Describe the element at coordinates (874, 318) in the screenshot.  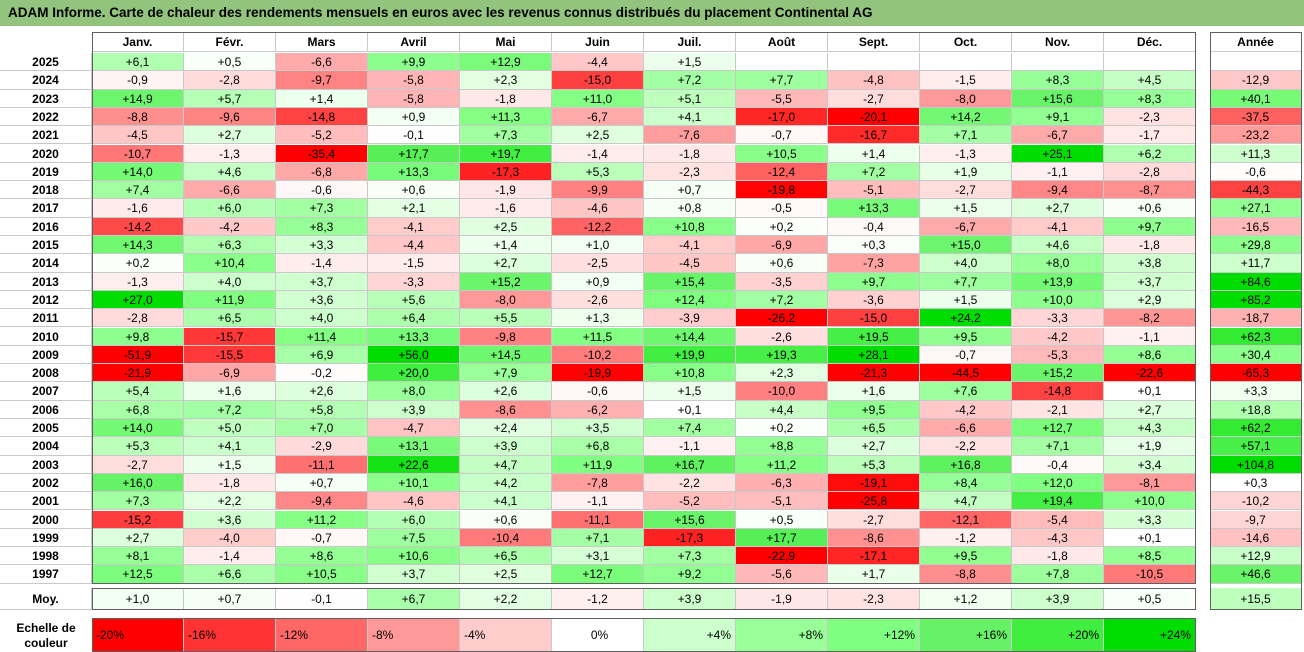
I see `heatmap-cell: -15,0` at that location.